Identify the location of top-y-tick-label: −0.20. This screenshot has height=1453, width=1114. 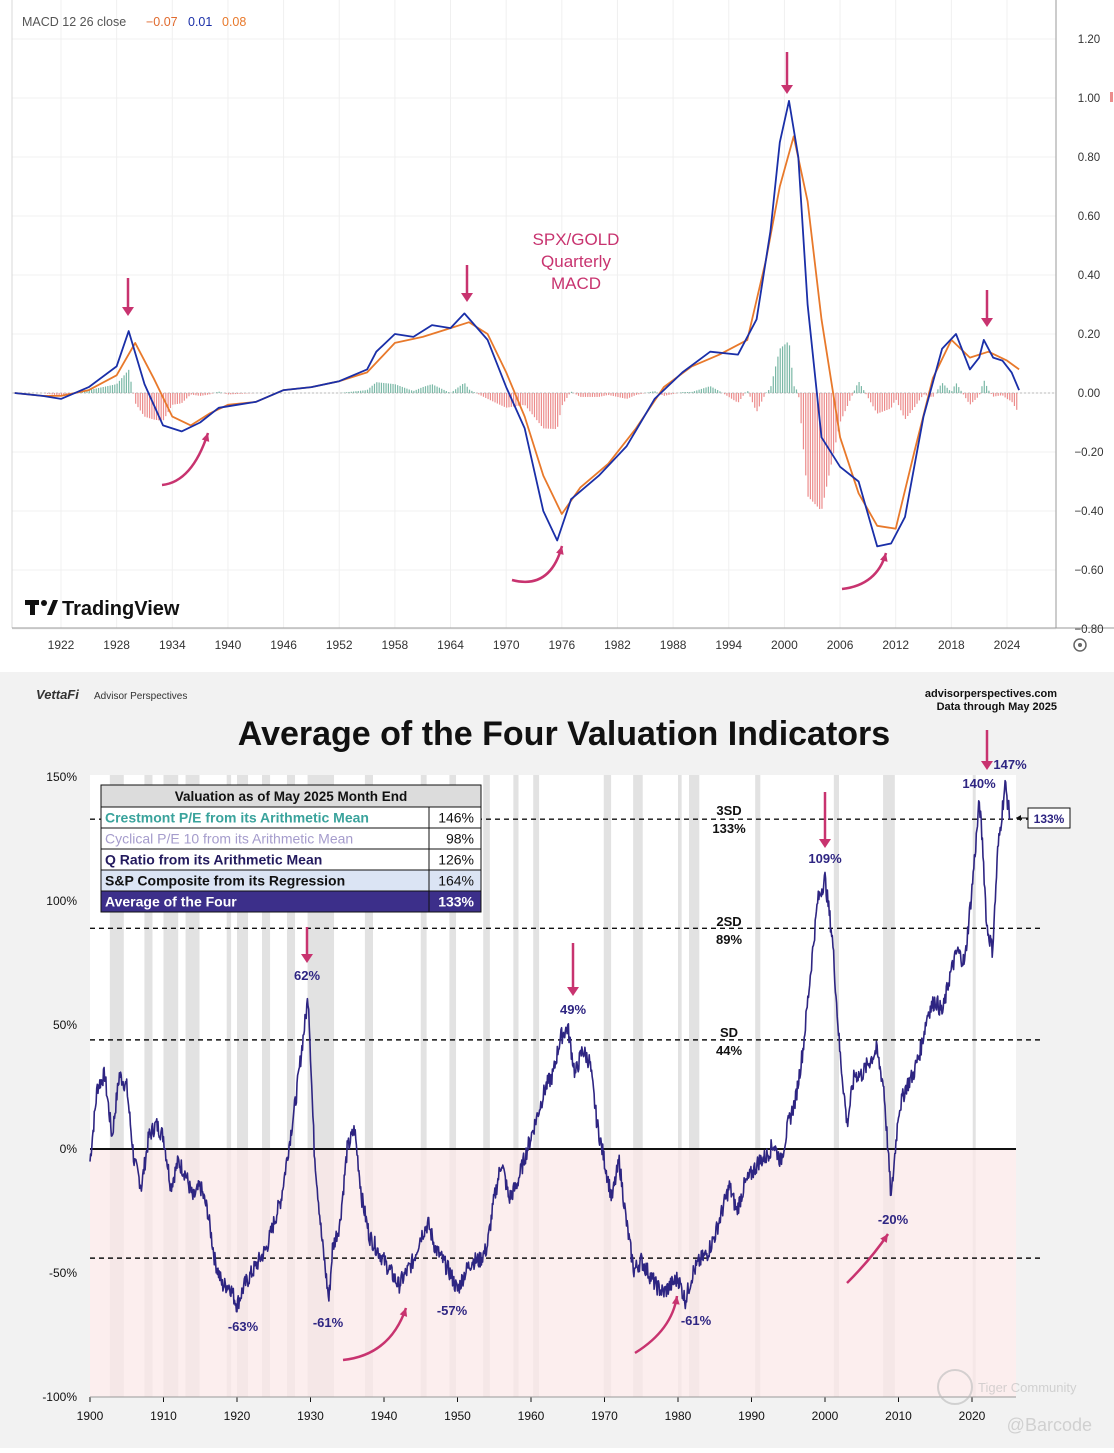
(1088, 453).